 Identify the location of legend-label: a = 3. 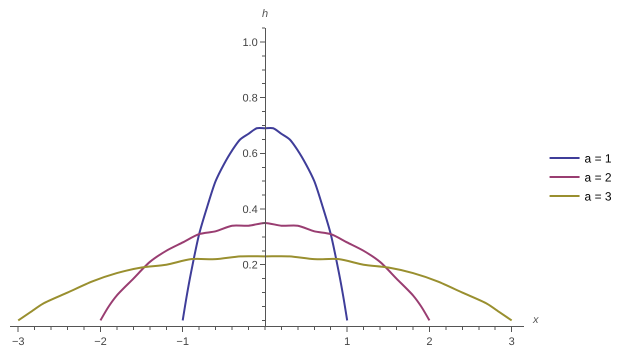
(598, 197).